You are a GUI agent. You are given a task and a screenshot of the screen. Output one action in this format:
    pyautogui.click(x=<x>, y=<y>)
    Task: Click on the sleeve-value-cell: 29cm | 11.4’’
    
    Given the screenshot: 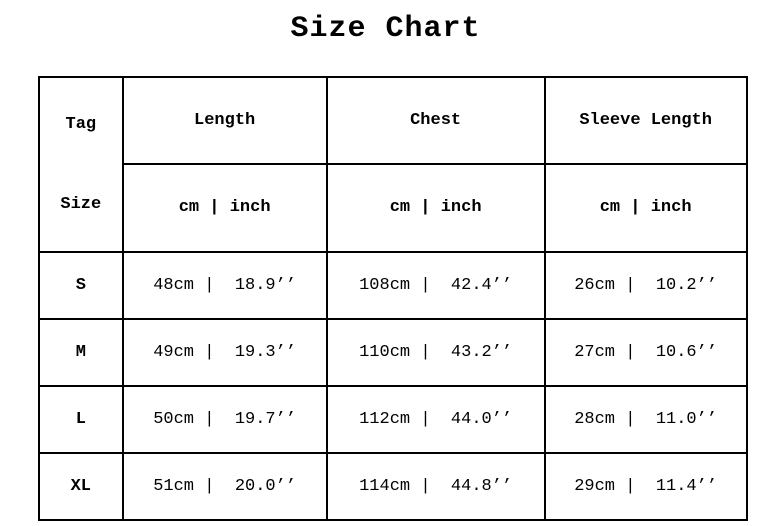 What is the action you would take?
    pyautogui.click(x=645, y=486)
    